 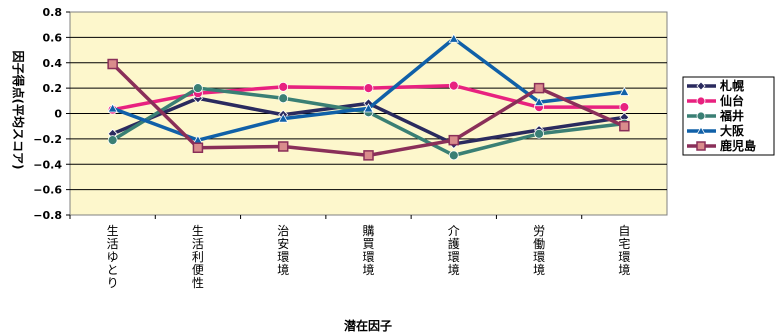 I want to click on legend-label: 仙台, so click(x=732, y=100).